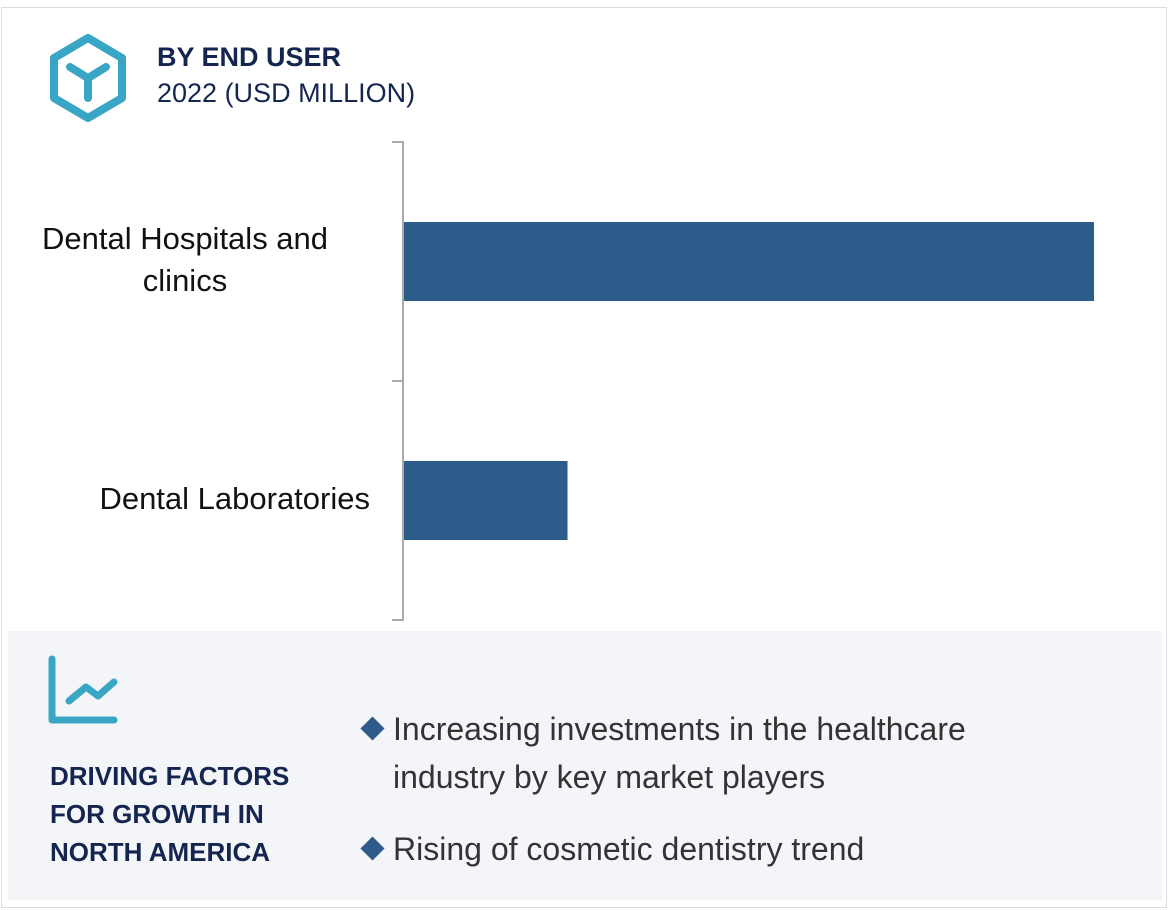  I want to click on y-axis, so click(398, 381).